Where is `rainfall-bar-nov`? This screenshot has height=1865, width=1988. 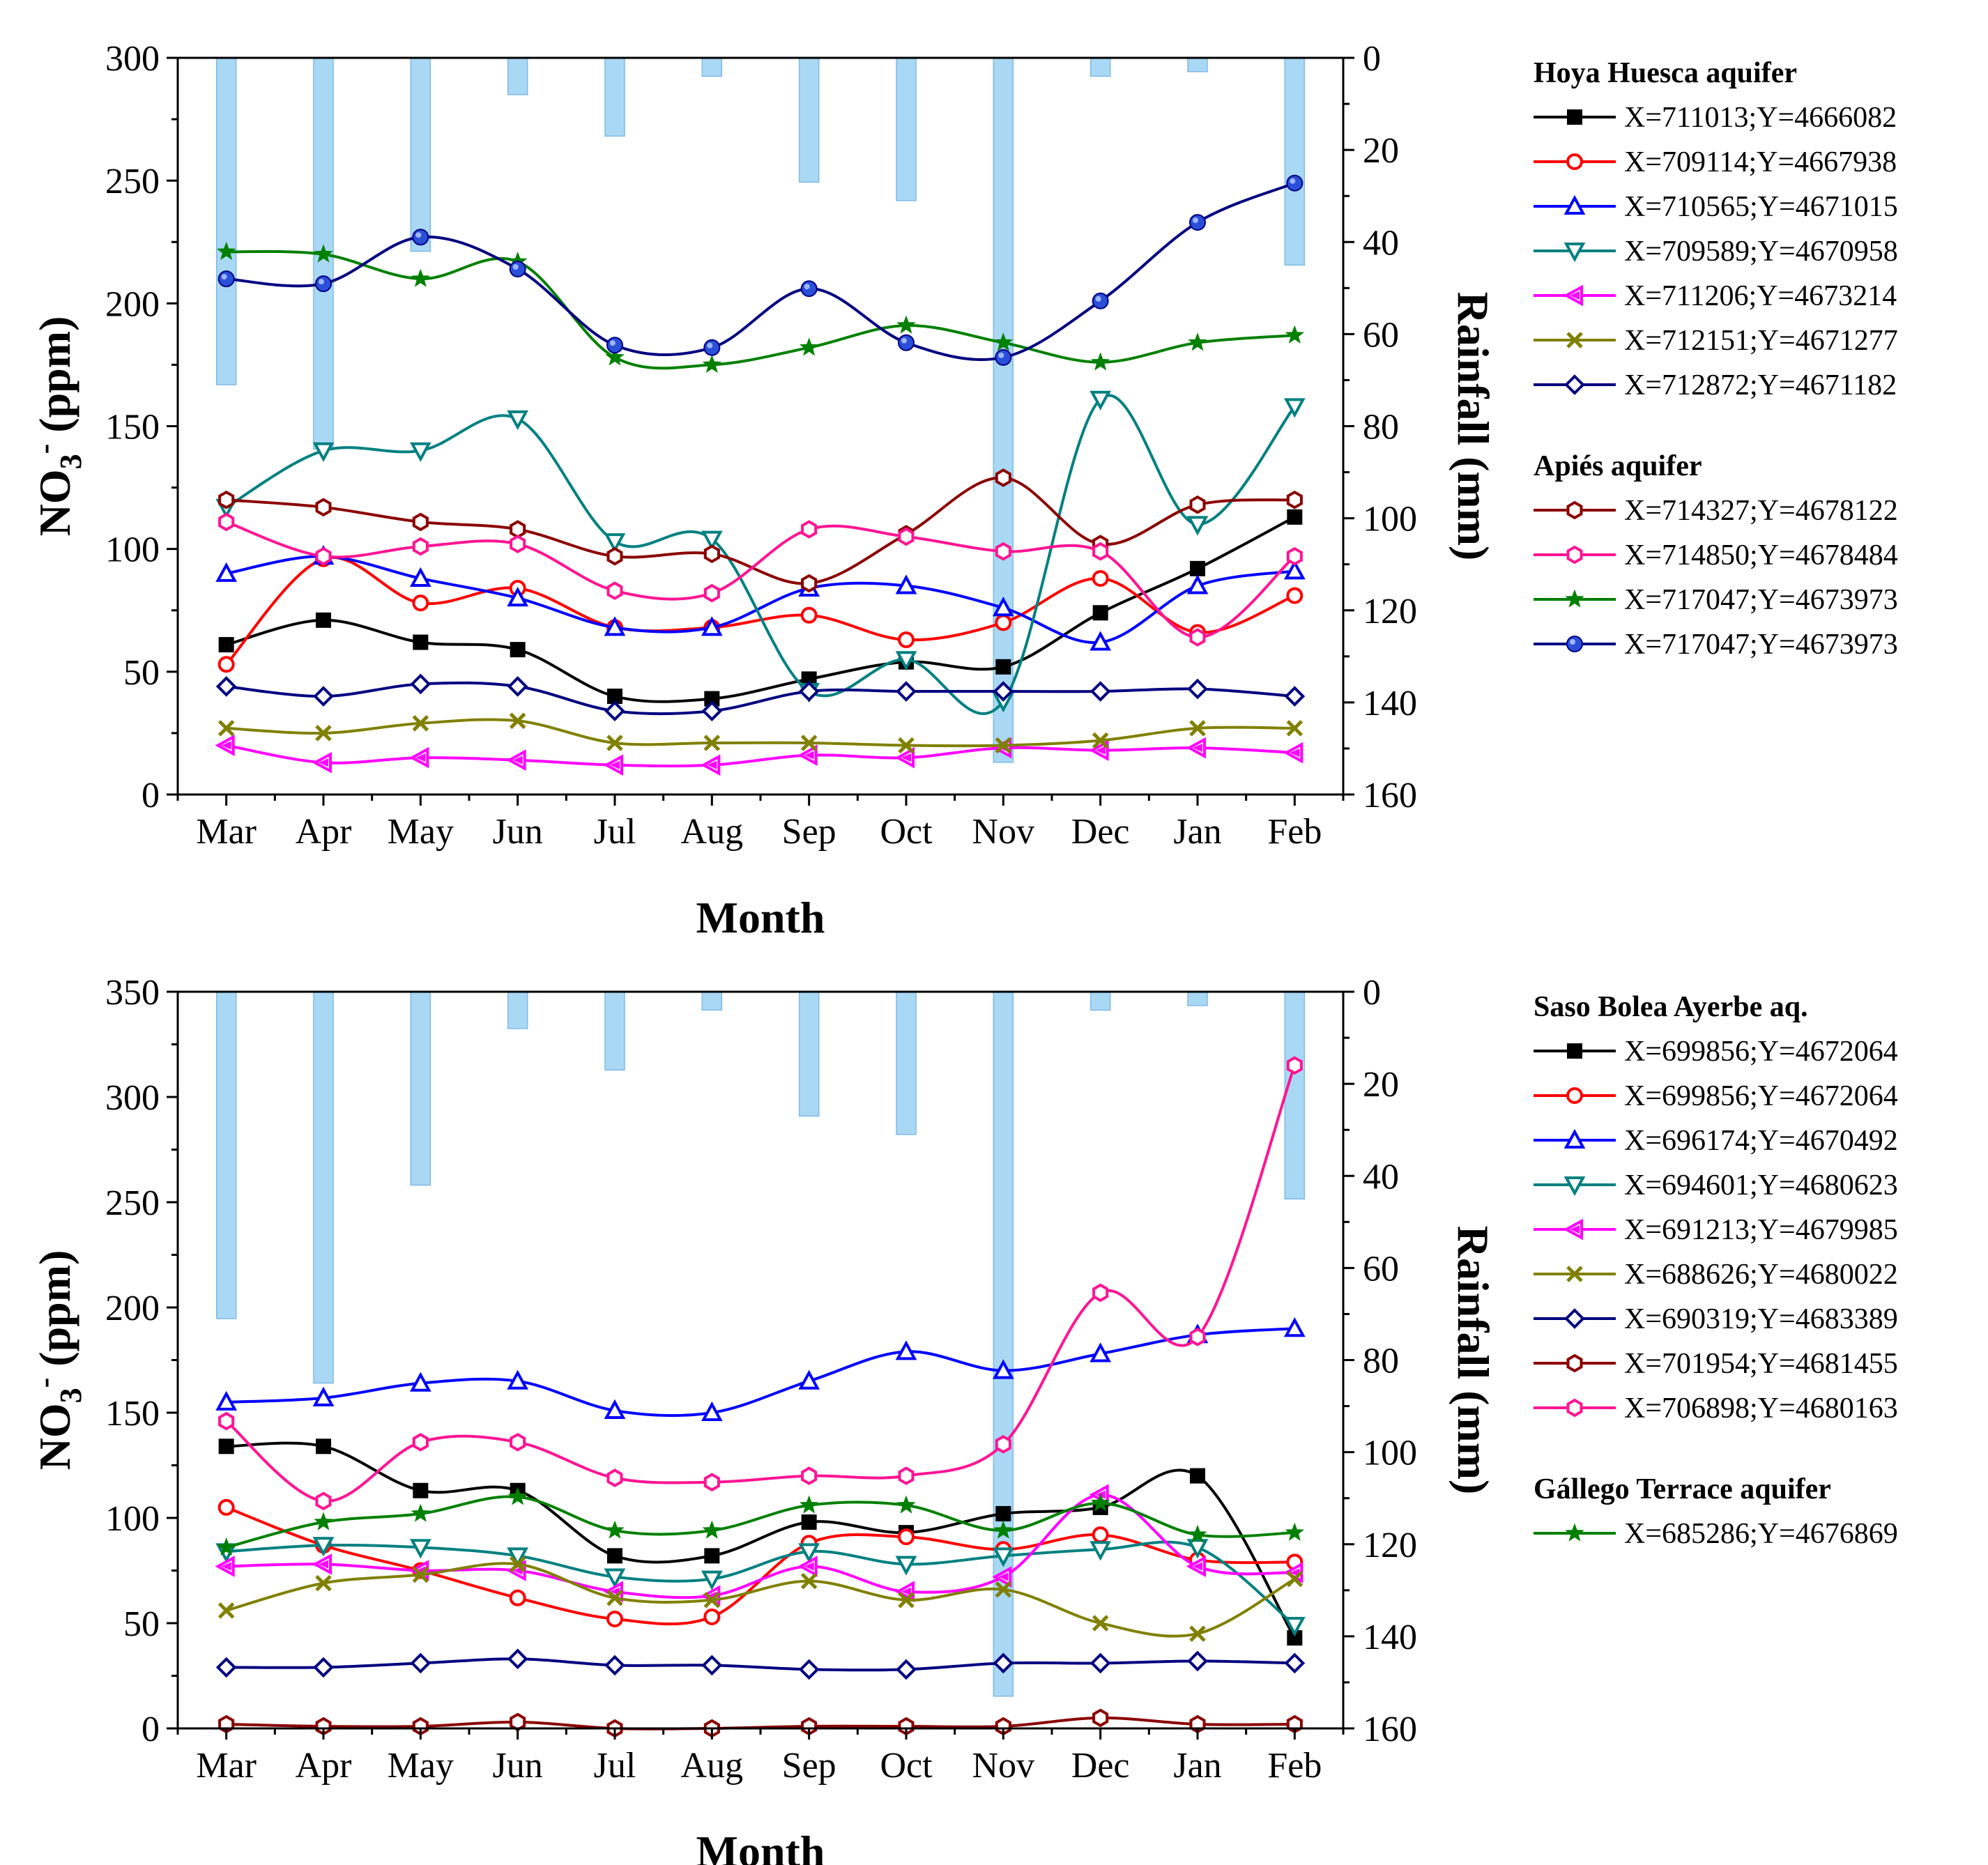 rainfall-bar-nov is located at coordinates (1003, 410).